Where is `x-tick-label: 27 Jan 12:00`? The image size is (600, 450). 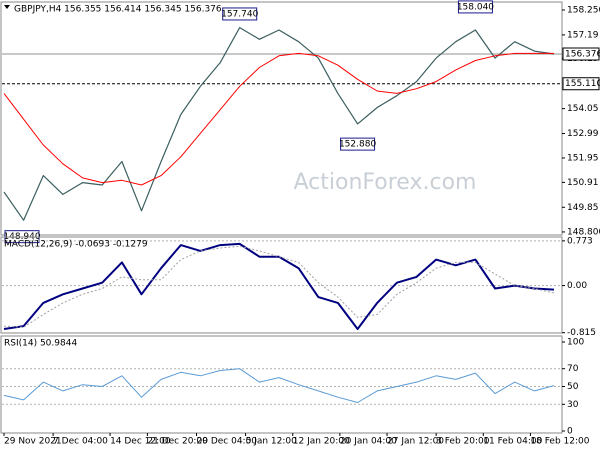 x-tick-label: 27 Jan 12:00 is located at coordinates (415, 442).